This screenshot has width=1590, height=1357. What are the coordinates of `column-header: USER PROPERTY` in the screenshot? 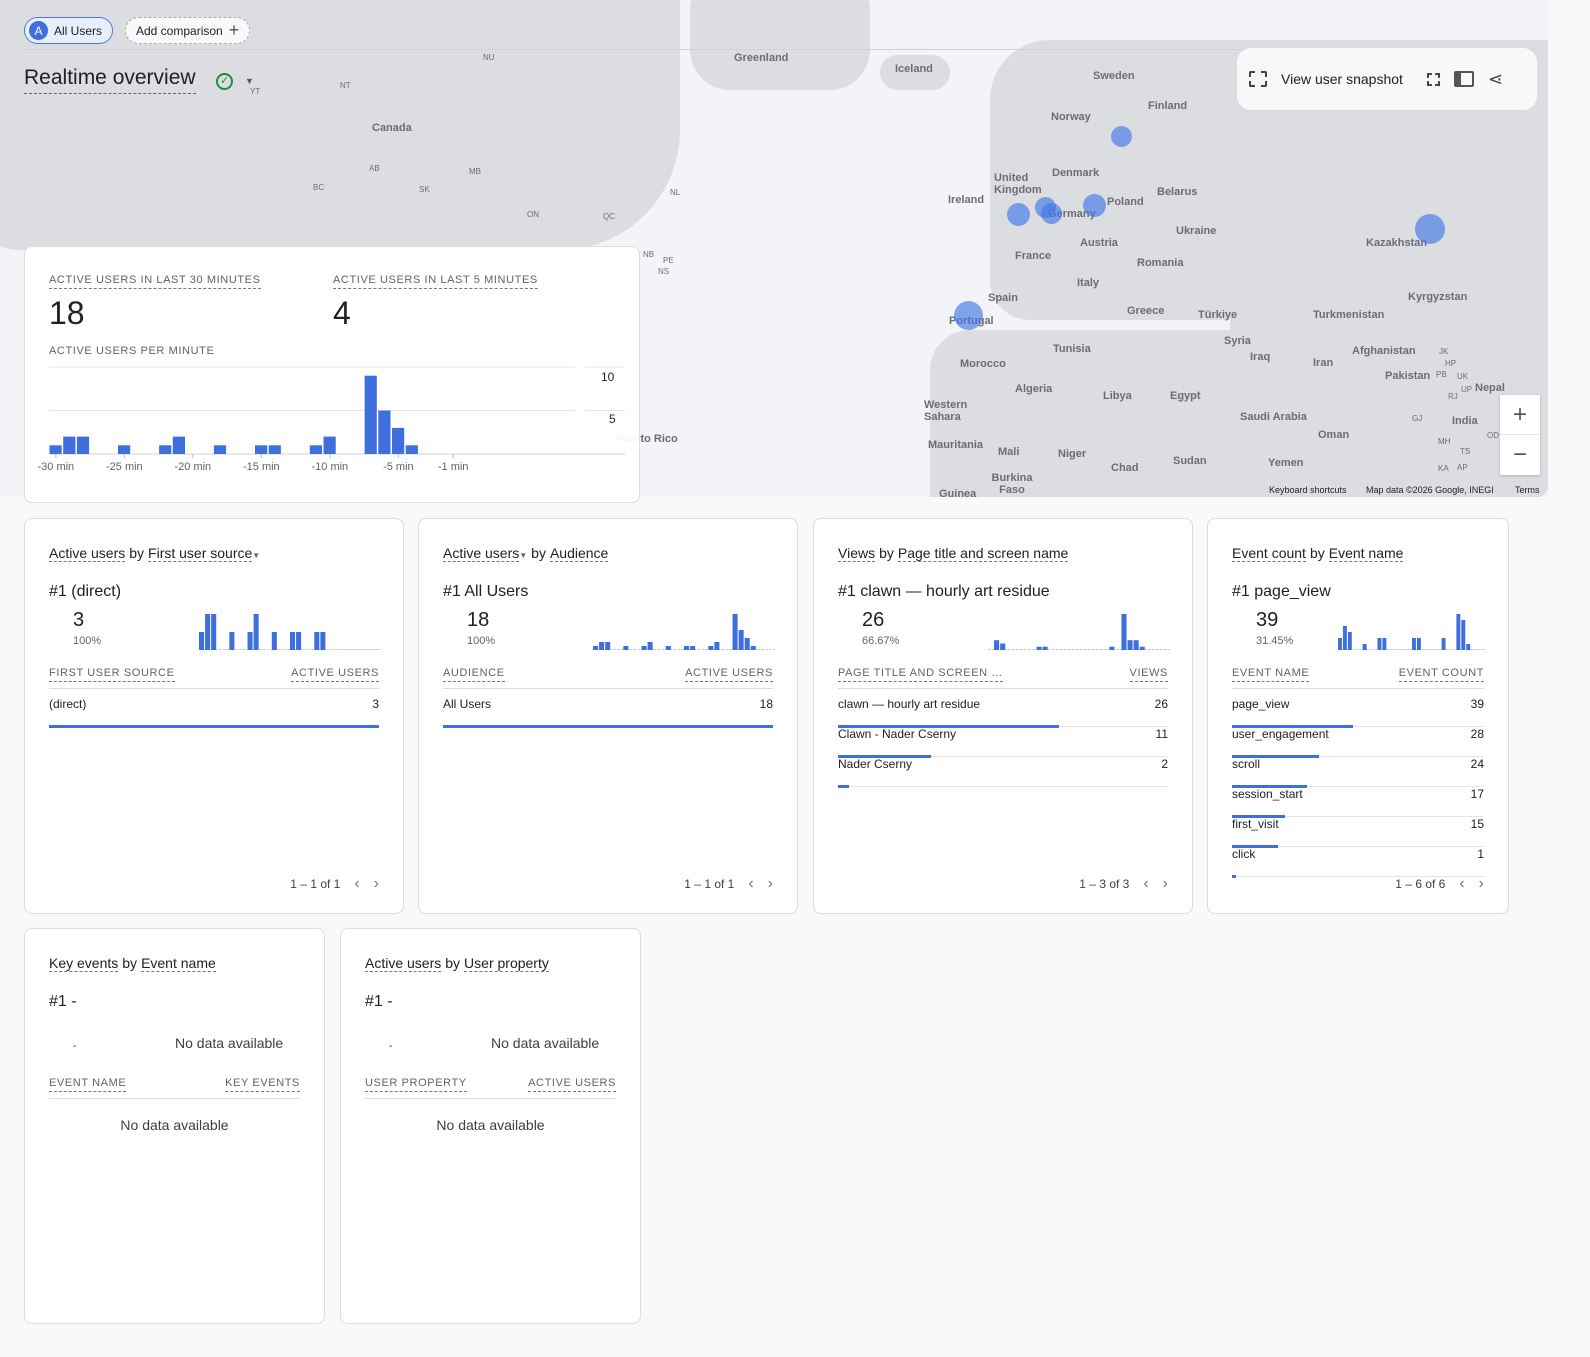 It's located at (416, 1084).